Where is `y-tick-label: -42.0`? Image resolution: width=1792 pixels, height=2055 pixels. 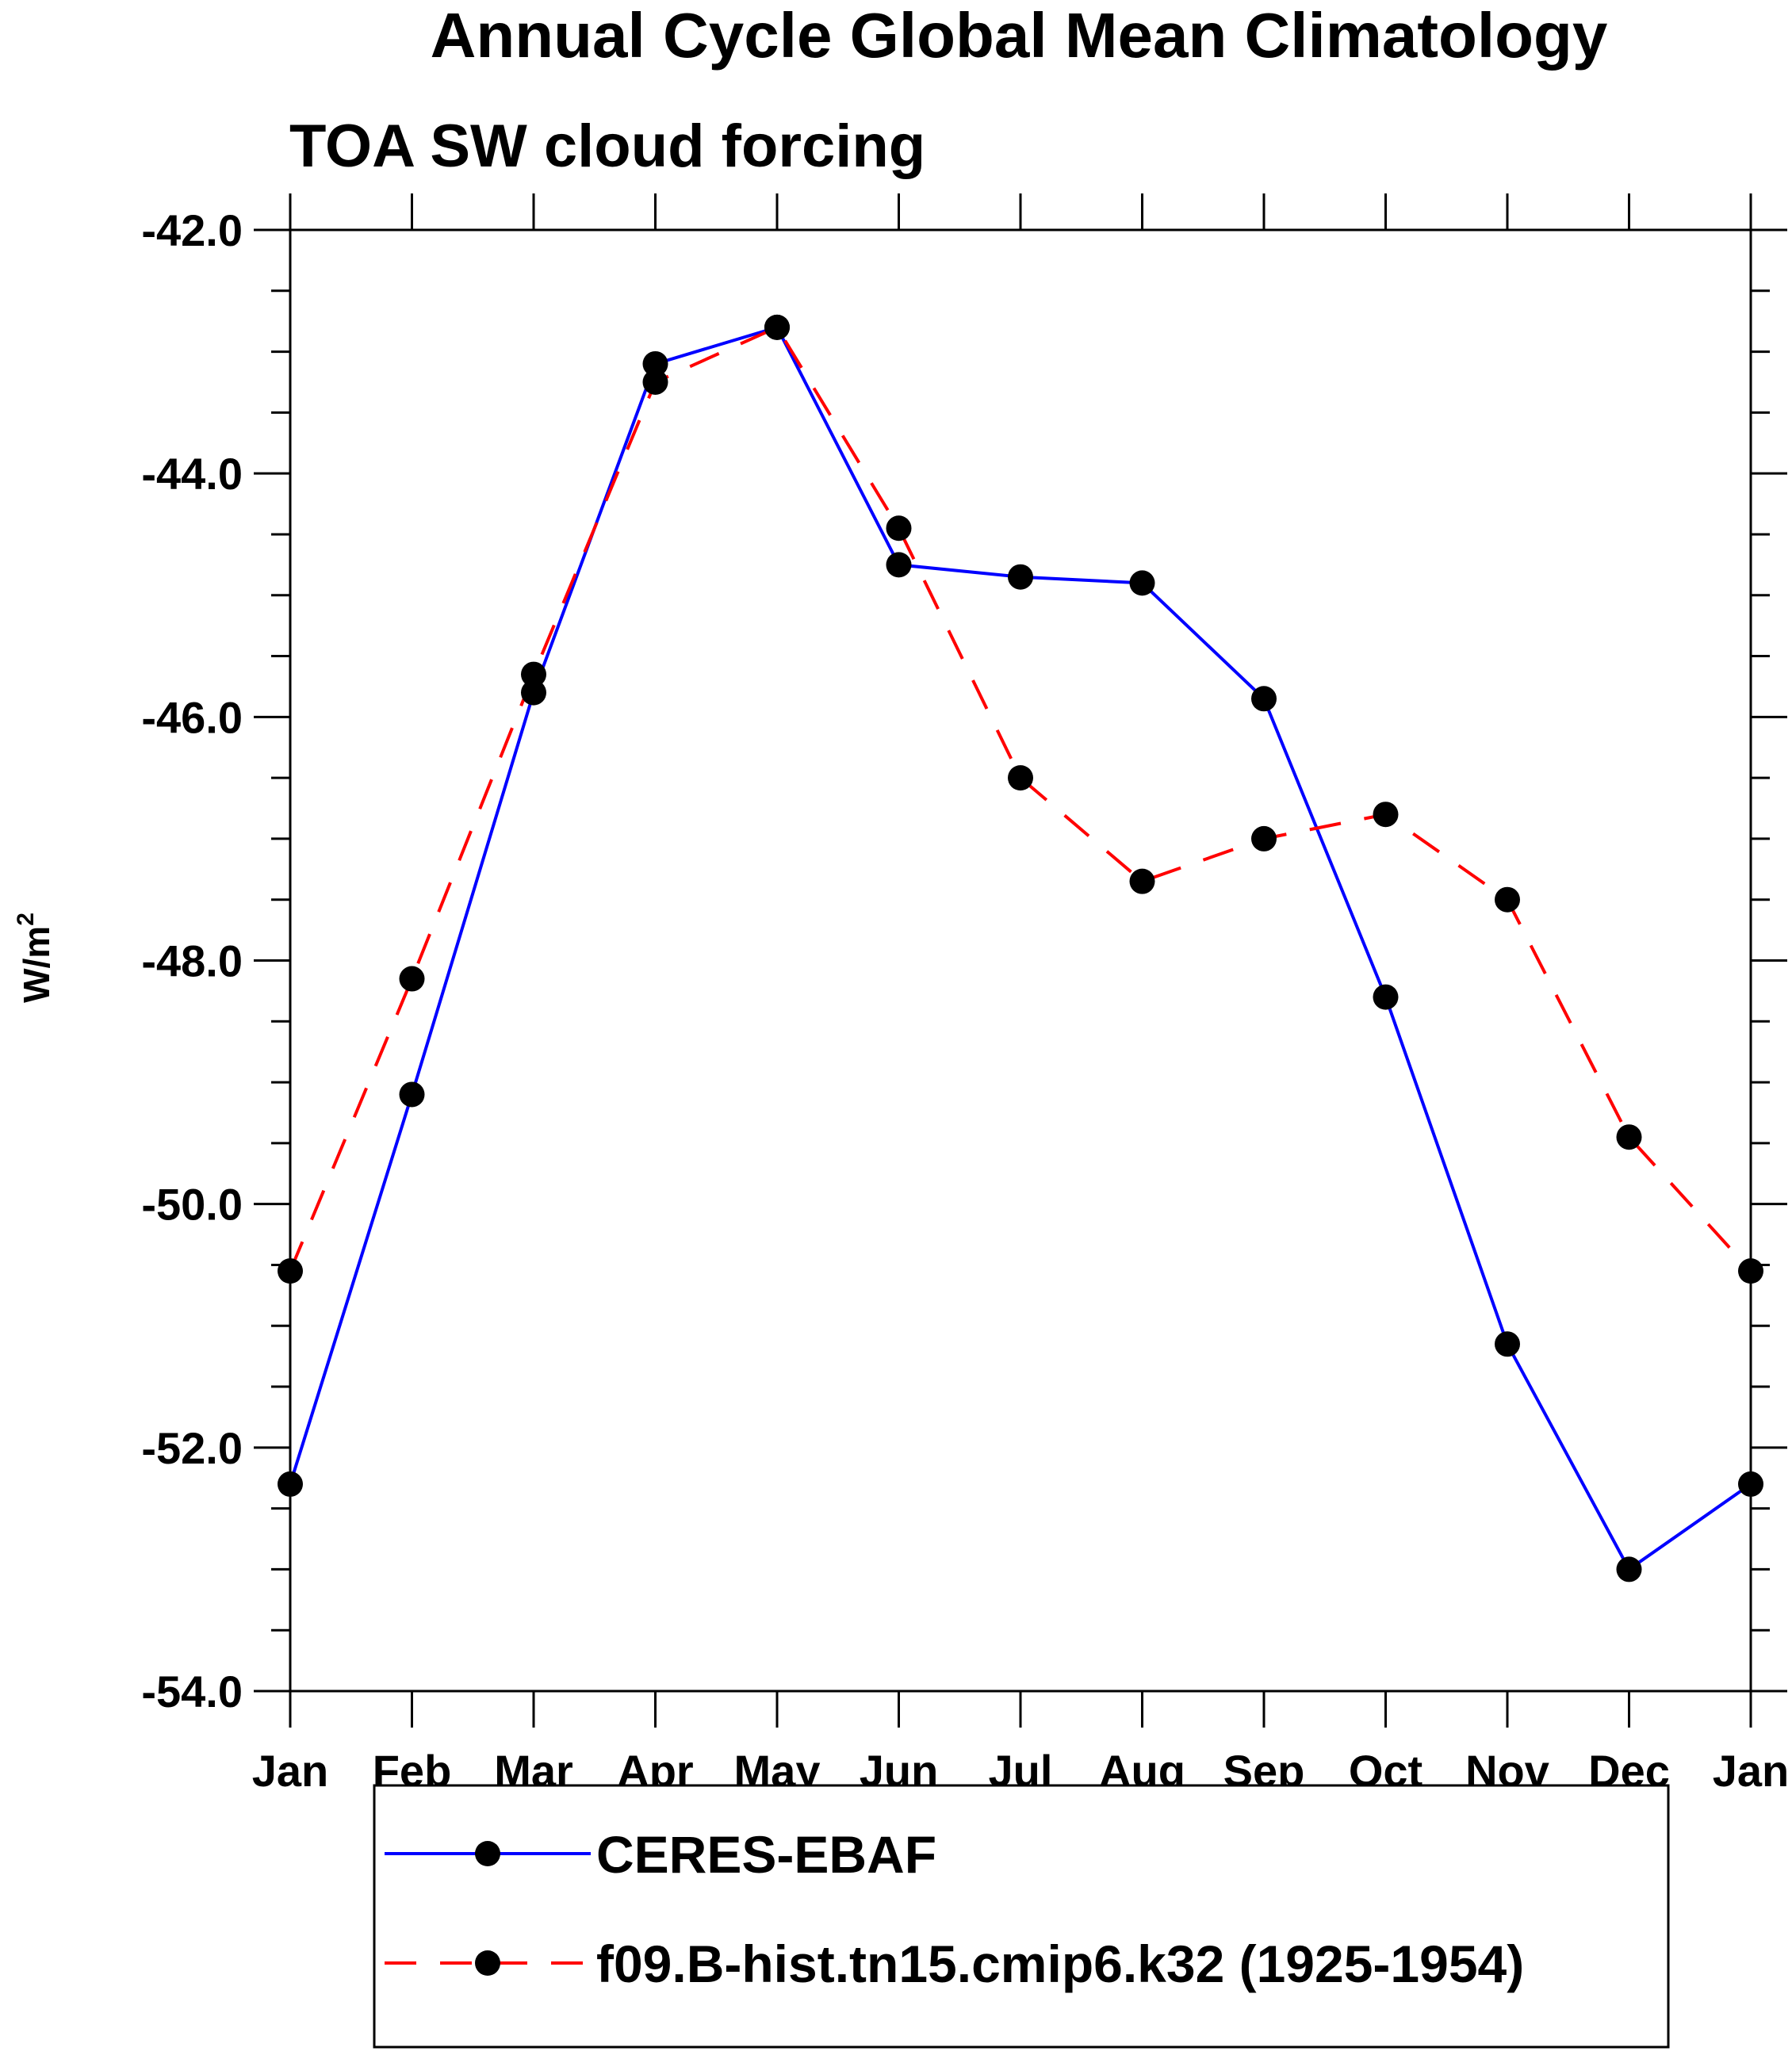 y-tick-label: -42.0 is located at coordinates (192, 230).